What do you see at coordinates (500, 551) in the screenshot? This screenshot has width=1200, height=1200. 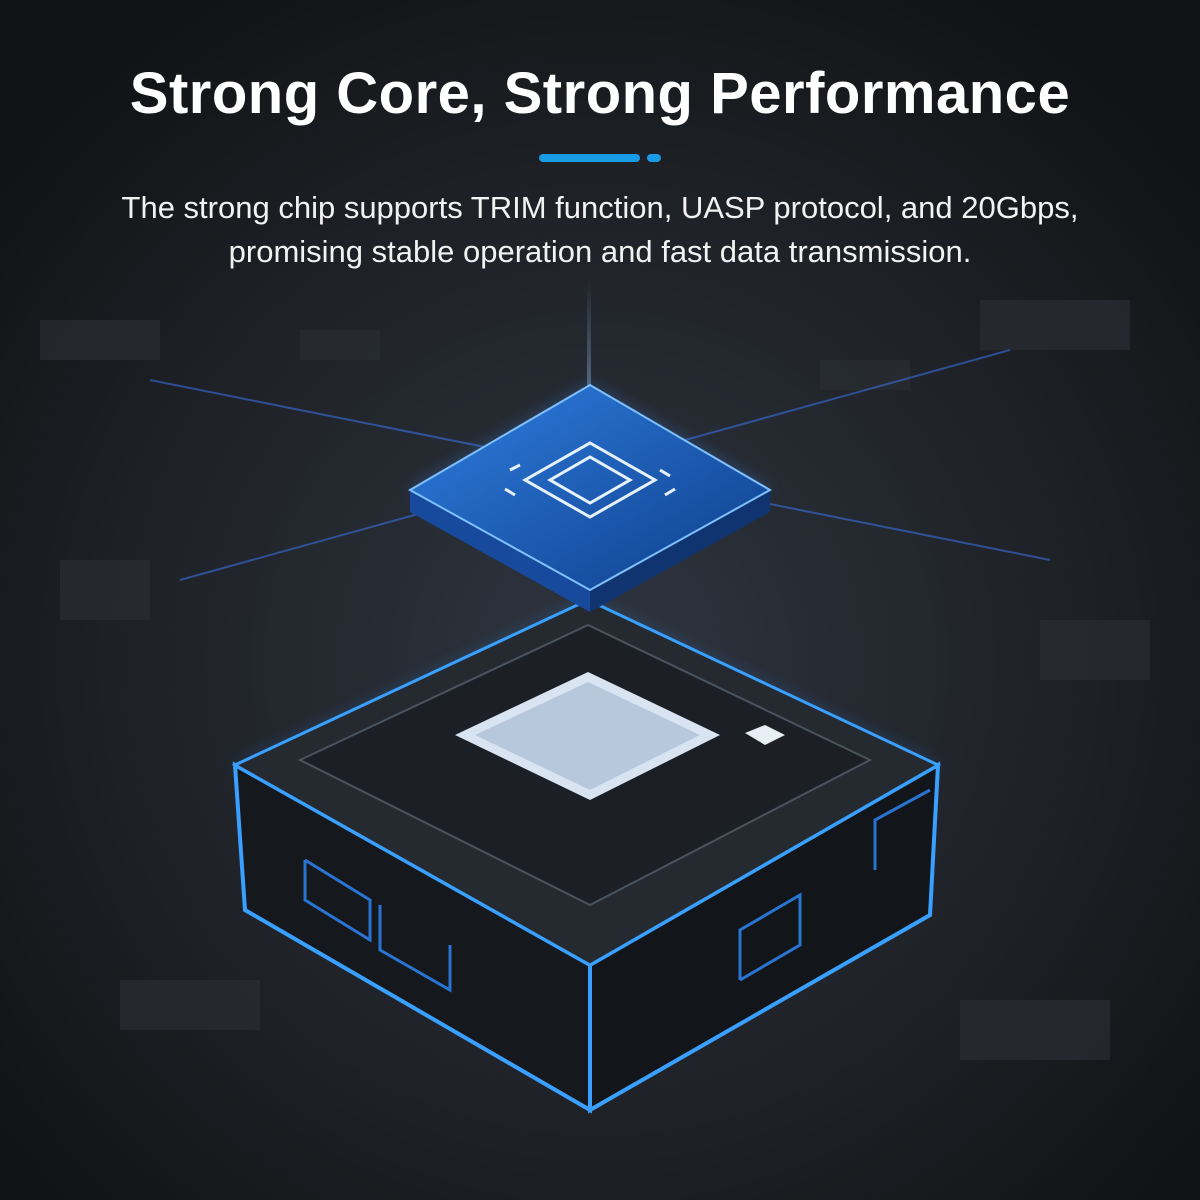 I see `chip-side-left` at bounding box center [500, 551].